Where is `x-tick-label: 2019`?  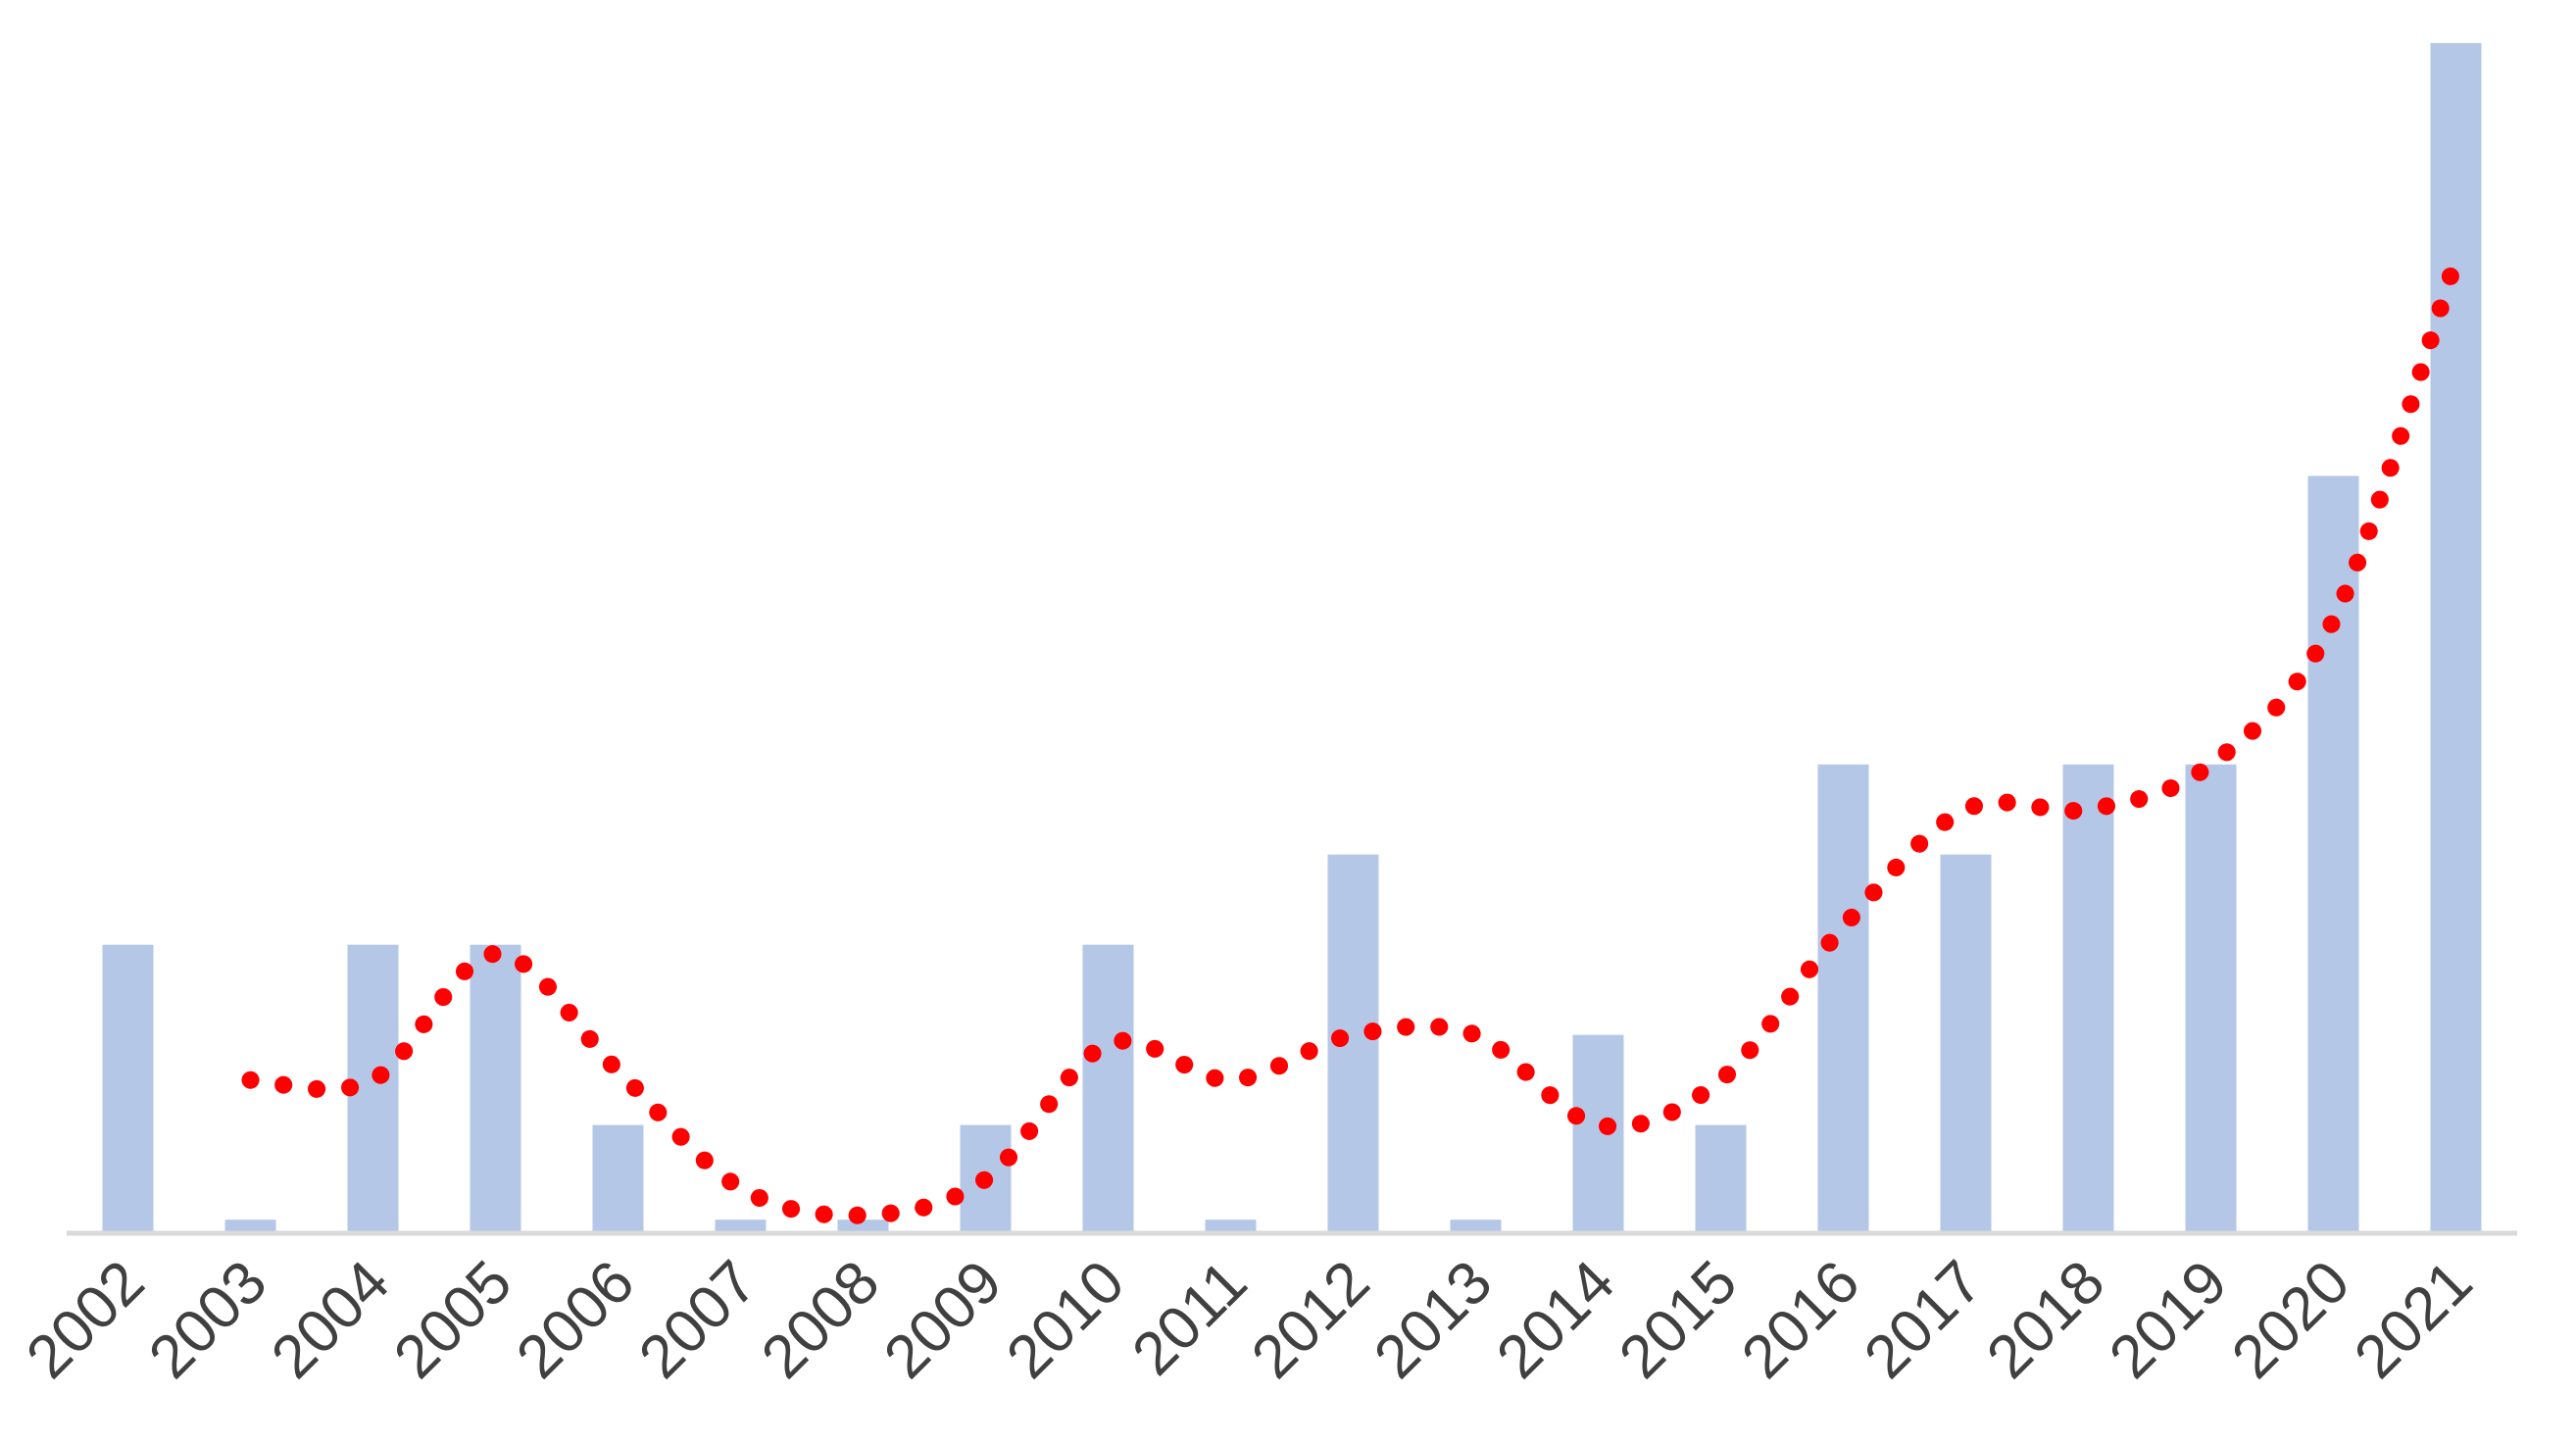 x-tick-label: 2019 is located at coordinates (2168, 1319).